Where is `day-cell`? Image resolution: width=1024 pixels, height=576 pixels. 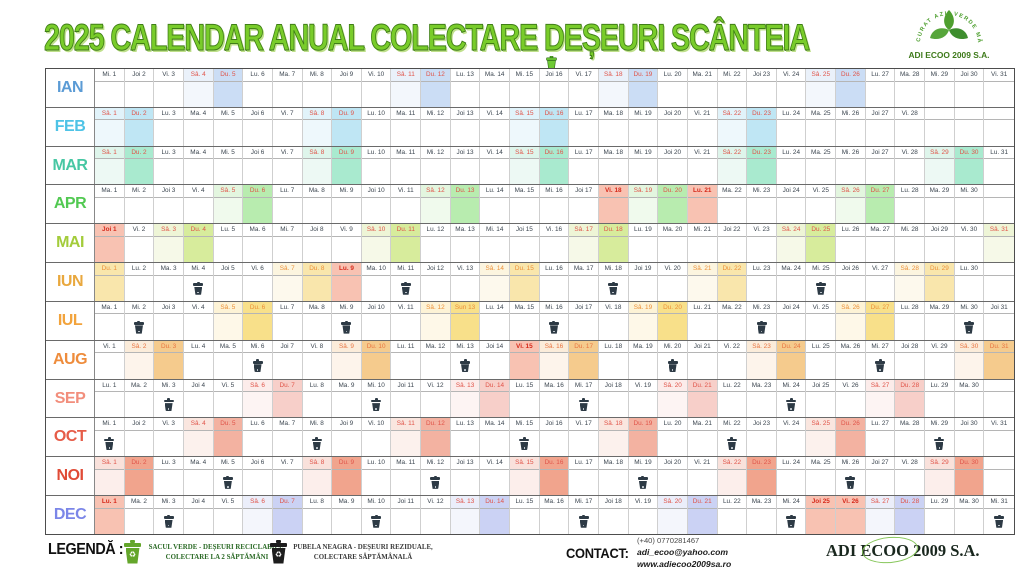 day-cell is located at coordinates (940, 126).